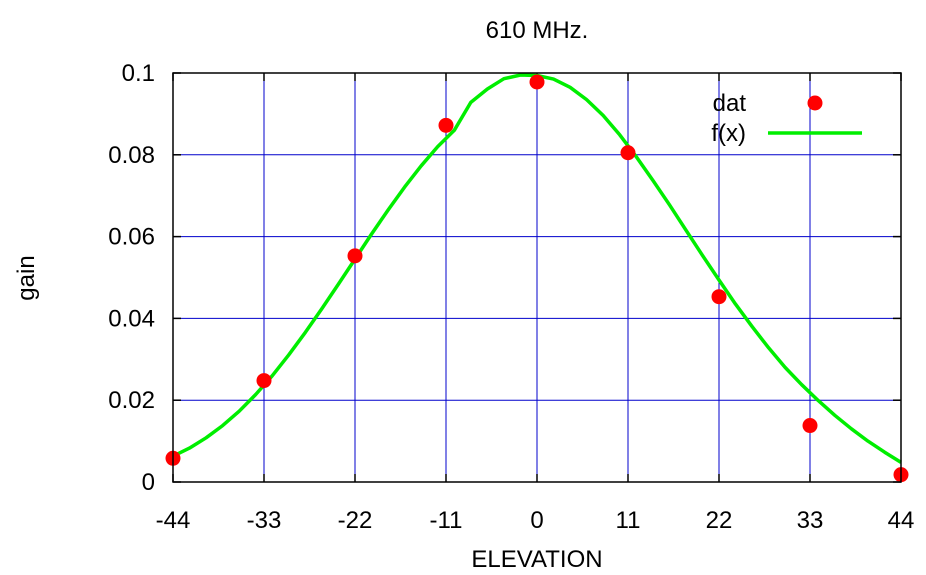  I want to click on x-tick-label: 11, so click(628, 520).